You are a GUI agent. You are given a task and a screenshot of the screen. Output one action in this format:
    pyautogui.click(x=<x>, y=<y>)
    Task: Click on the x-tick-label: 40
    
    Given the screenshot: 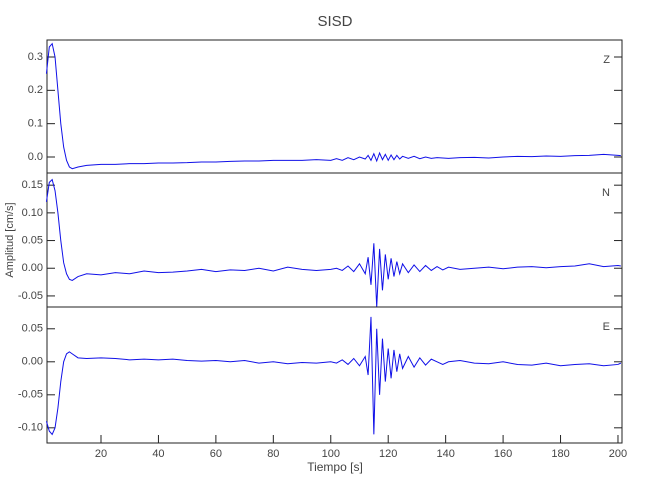 What is the action you would take?
    pyautogui.click(x=158, y=454)
    